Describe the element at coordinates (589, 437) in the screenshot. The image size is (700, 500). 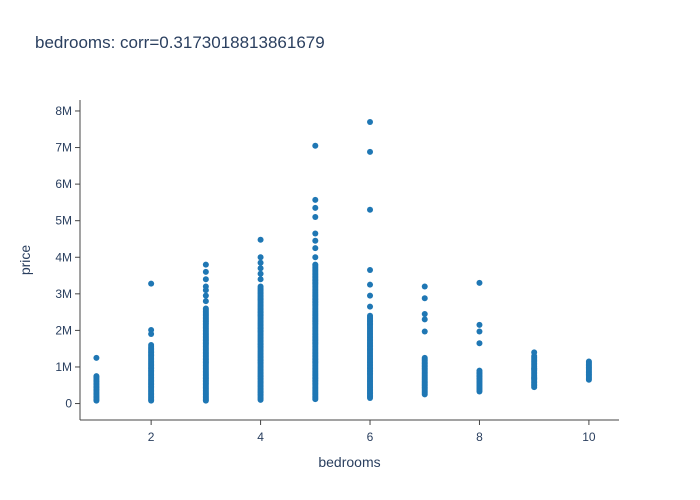
I see `x-tick-label: 10` at that location.